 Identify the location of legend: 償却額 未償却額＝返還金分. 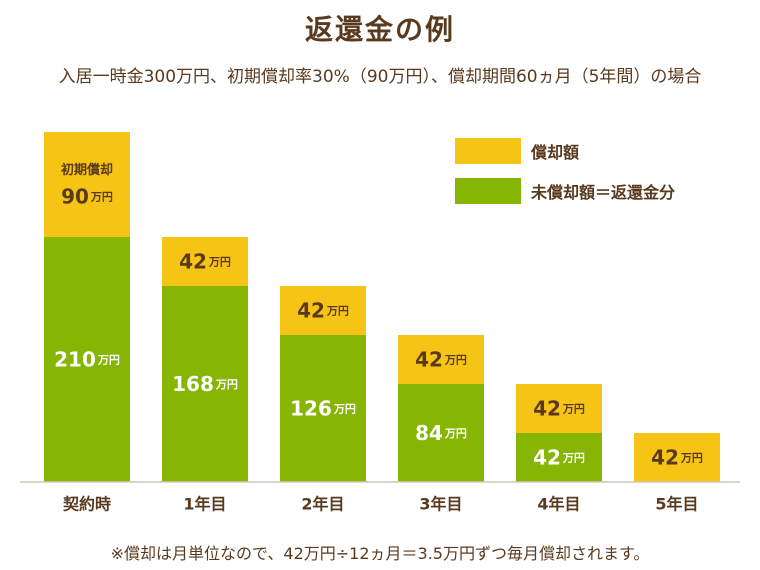
(565, 176).